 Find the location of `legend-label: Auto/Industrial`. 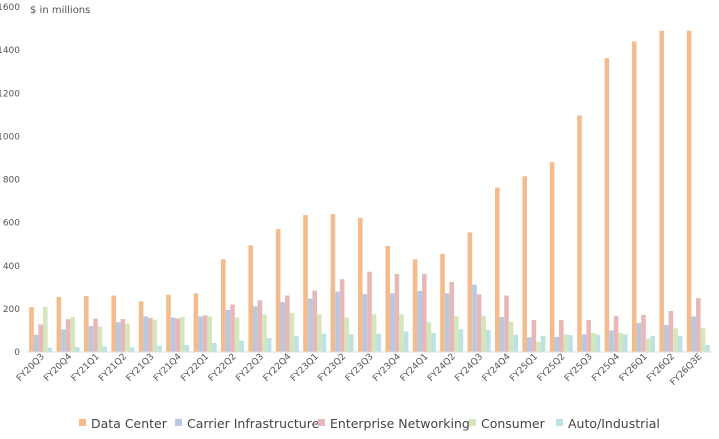

legend-label: Auto/Industrial is located at coordinates (614, 423).